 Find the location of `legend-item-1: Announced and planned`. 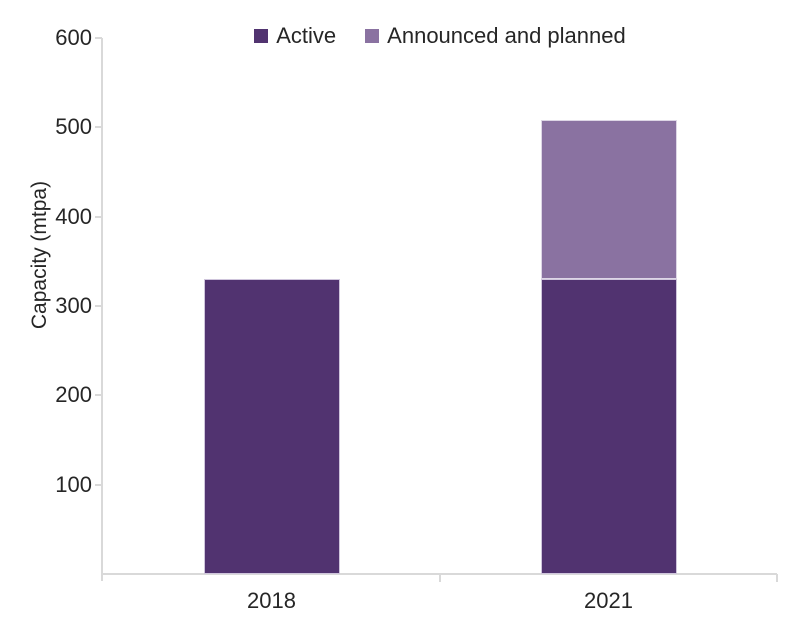

legend-item-1: Announced and planned is located at coordinates (495, 36).